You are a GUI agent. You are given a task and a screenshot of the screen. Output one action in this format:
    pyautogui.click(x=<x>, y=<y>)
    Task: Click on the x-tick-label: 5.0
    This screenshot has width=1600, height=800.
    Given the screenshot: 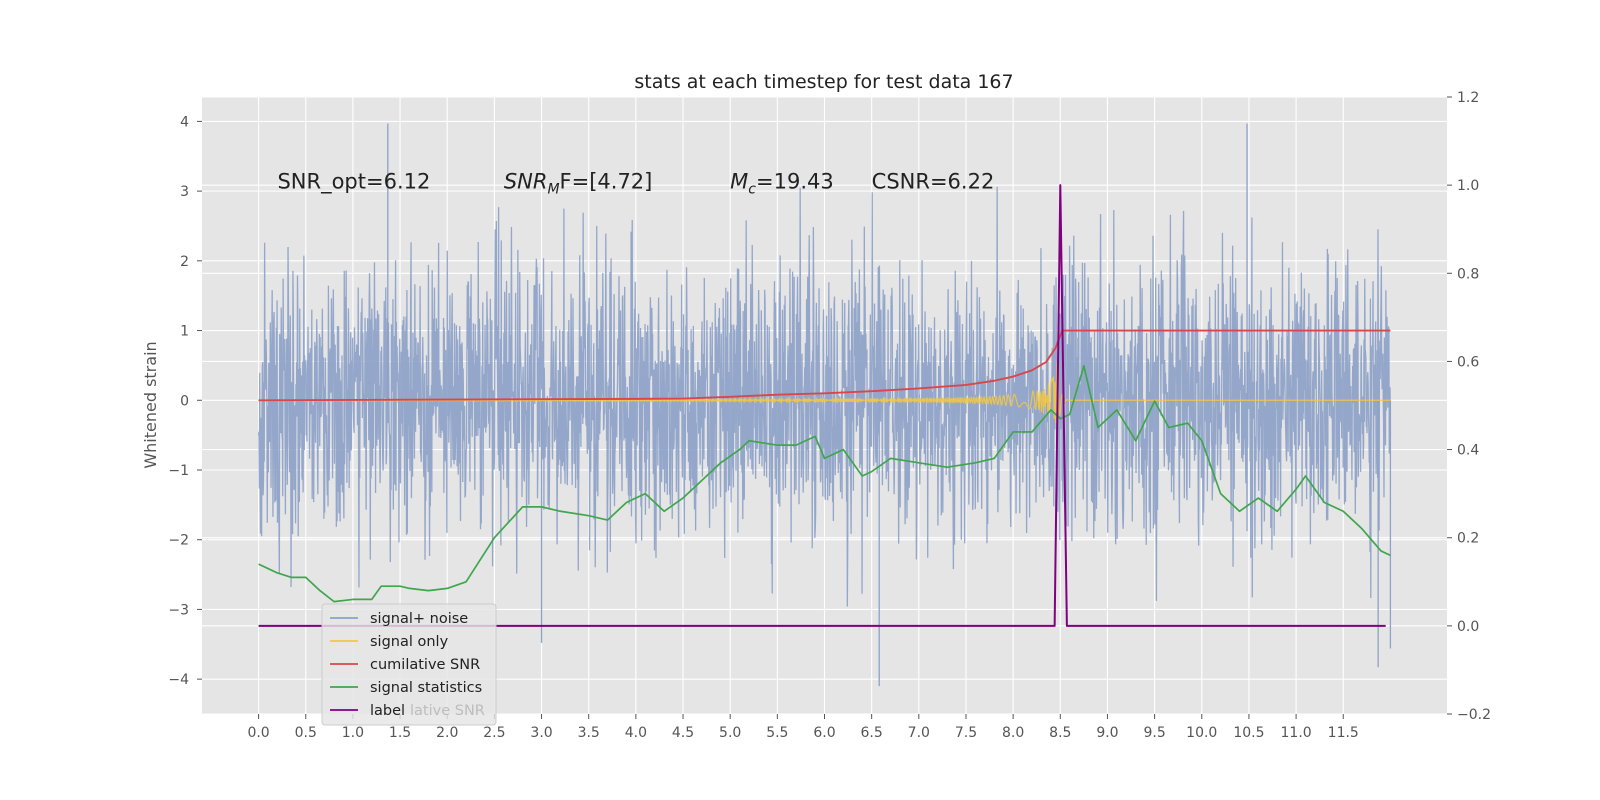 What is the action you would take?
    pyautogui.click(x=730, y=733)
    